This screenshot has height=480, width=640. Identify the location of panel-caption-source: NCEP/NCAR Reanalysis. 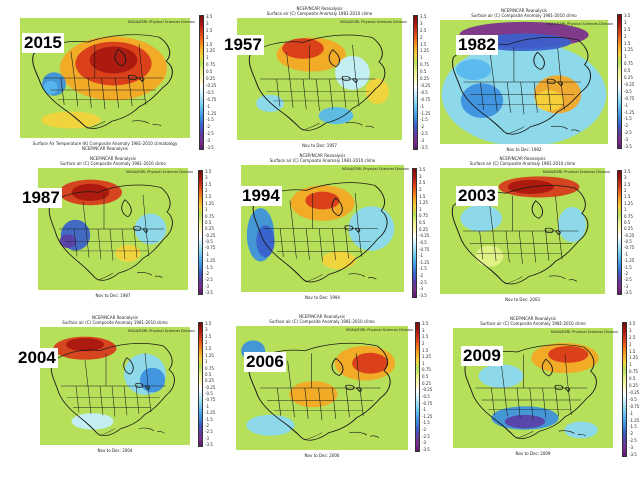
(105, 148).